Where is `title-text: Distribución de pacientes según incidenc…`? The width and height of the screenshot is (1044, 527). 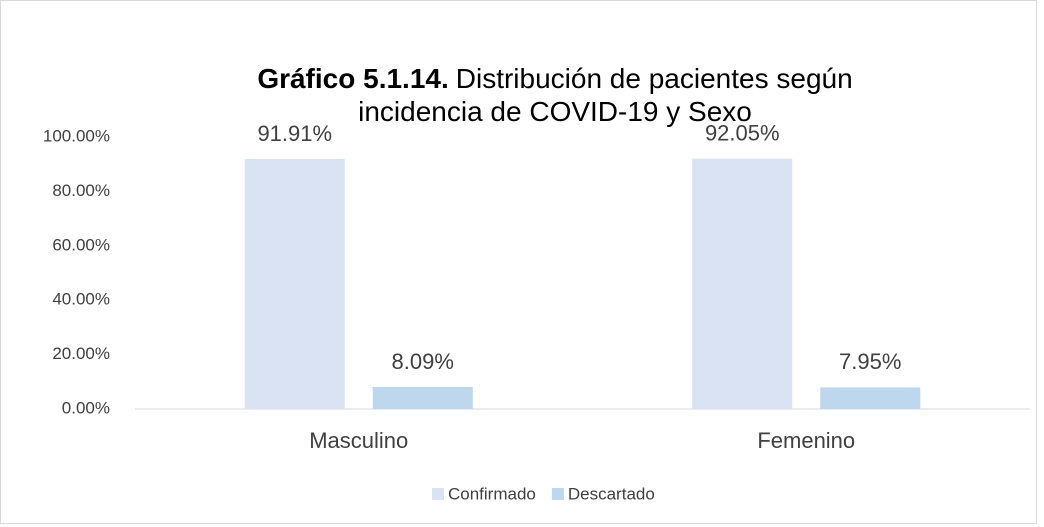 title-text: Distribución de pacientes según incidenc… is located at coordinates (605, 95).